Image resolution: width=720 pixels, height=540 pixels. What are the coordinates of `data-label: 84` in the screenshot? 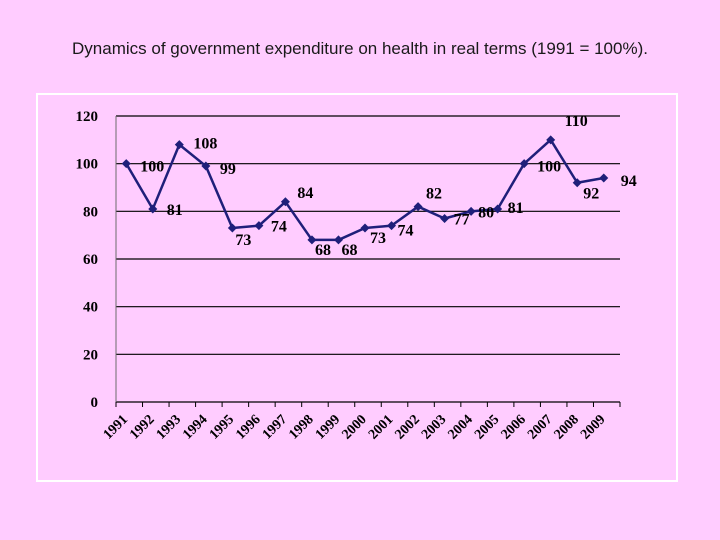 It's located at (305, 193).